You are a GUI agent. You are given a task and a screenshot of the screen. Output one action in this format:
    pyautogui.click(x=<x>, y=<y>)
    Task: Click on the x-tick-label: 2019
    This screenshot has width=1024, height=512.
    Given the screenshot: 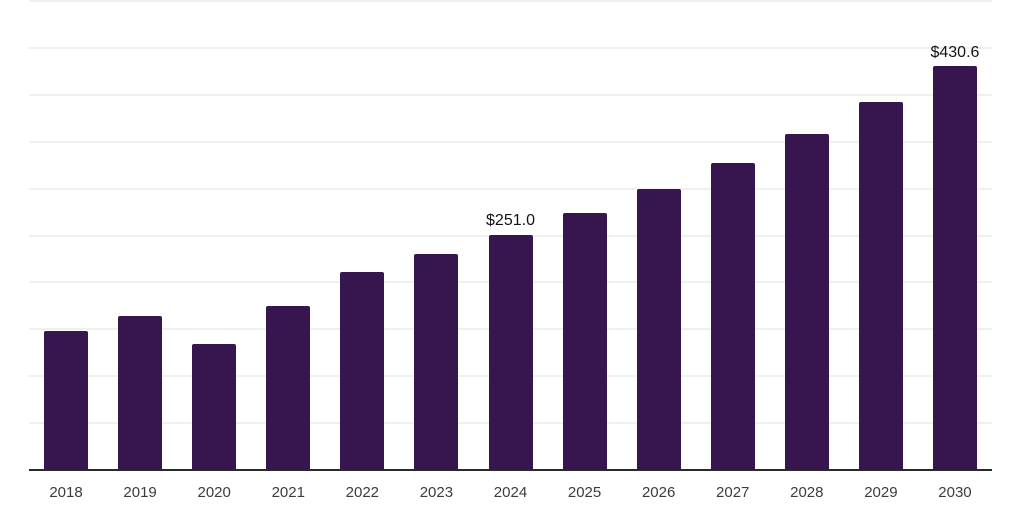 What is the action you would take?
    pyautogui.click(x=140, y=492)
    